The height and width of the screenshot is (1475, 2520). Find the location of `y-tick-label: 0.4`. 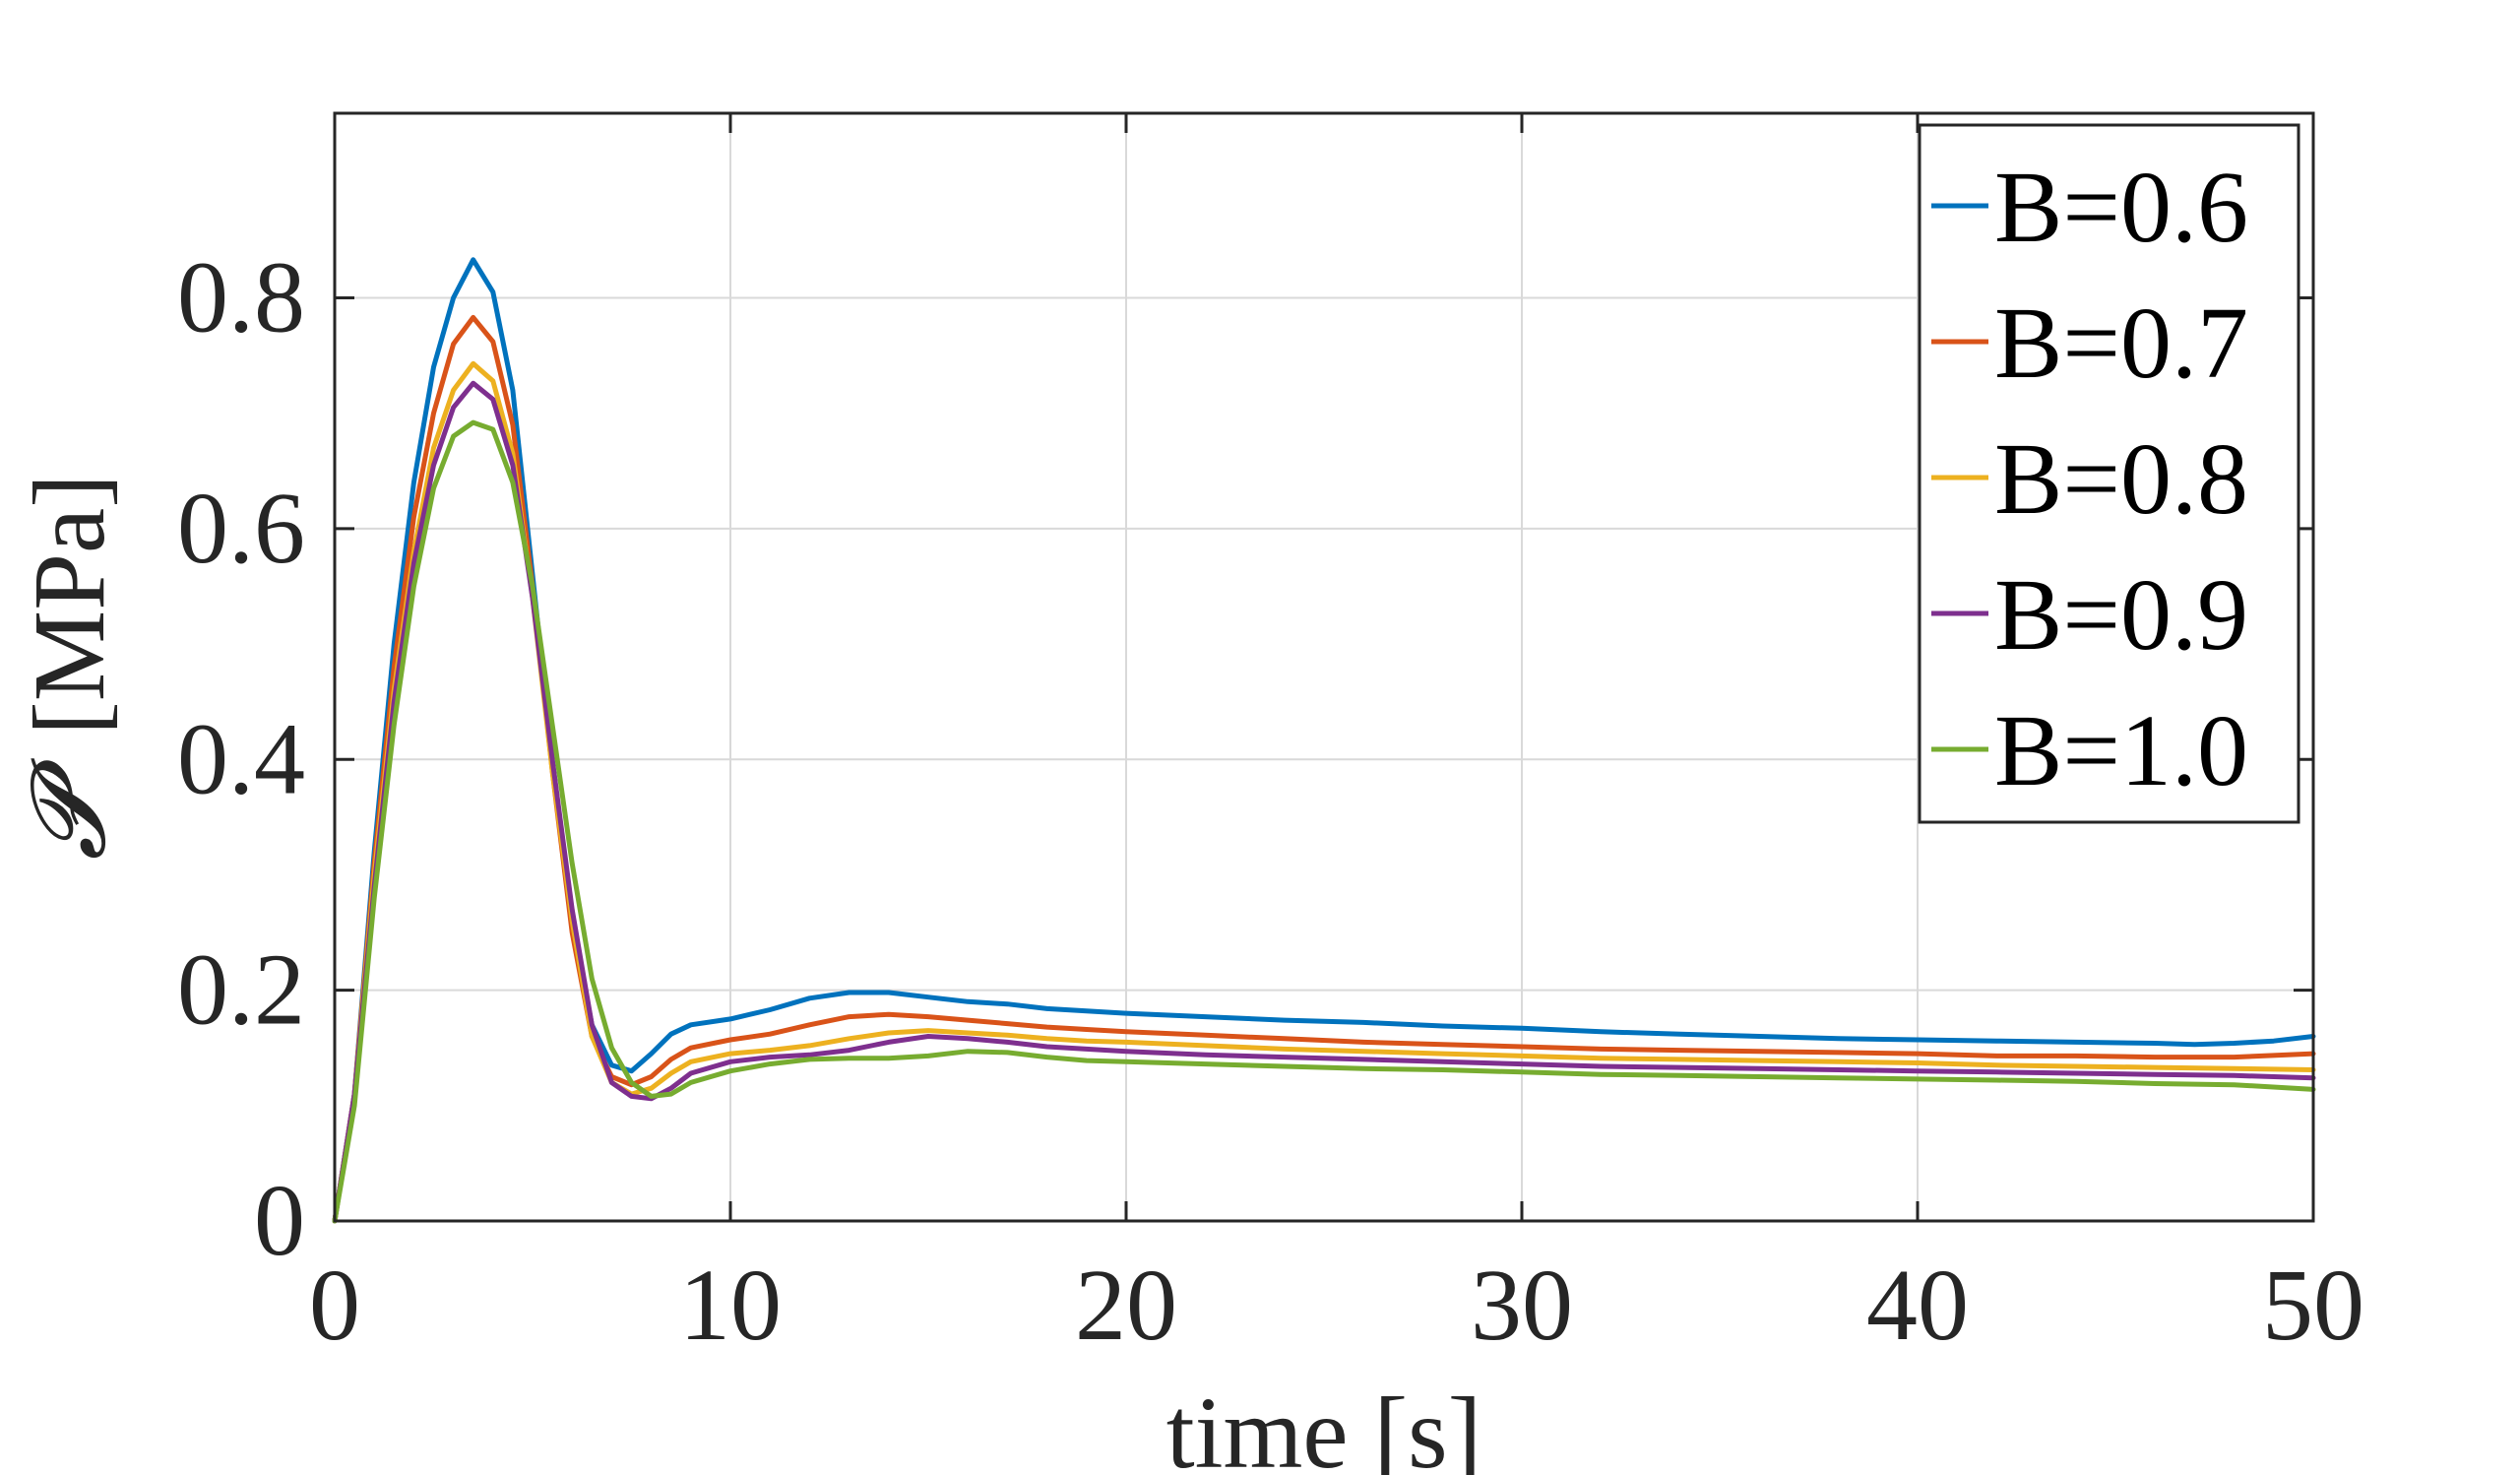

y-tick-label: 0.4 is located at coordinates (241, 758).